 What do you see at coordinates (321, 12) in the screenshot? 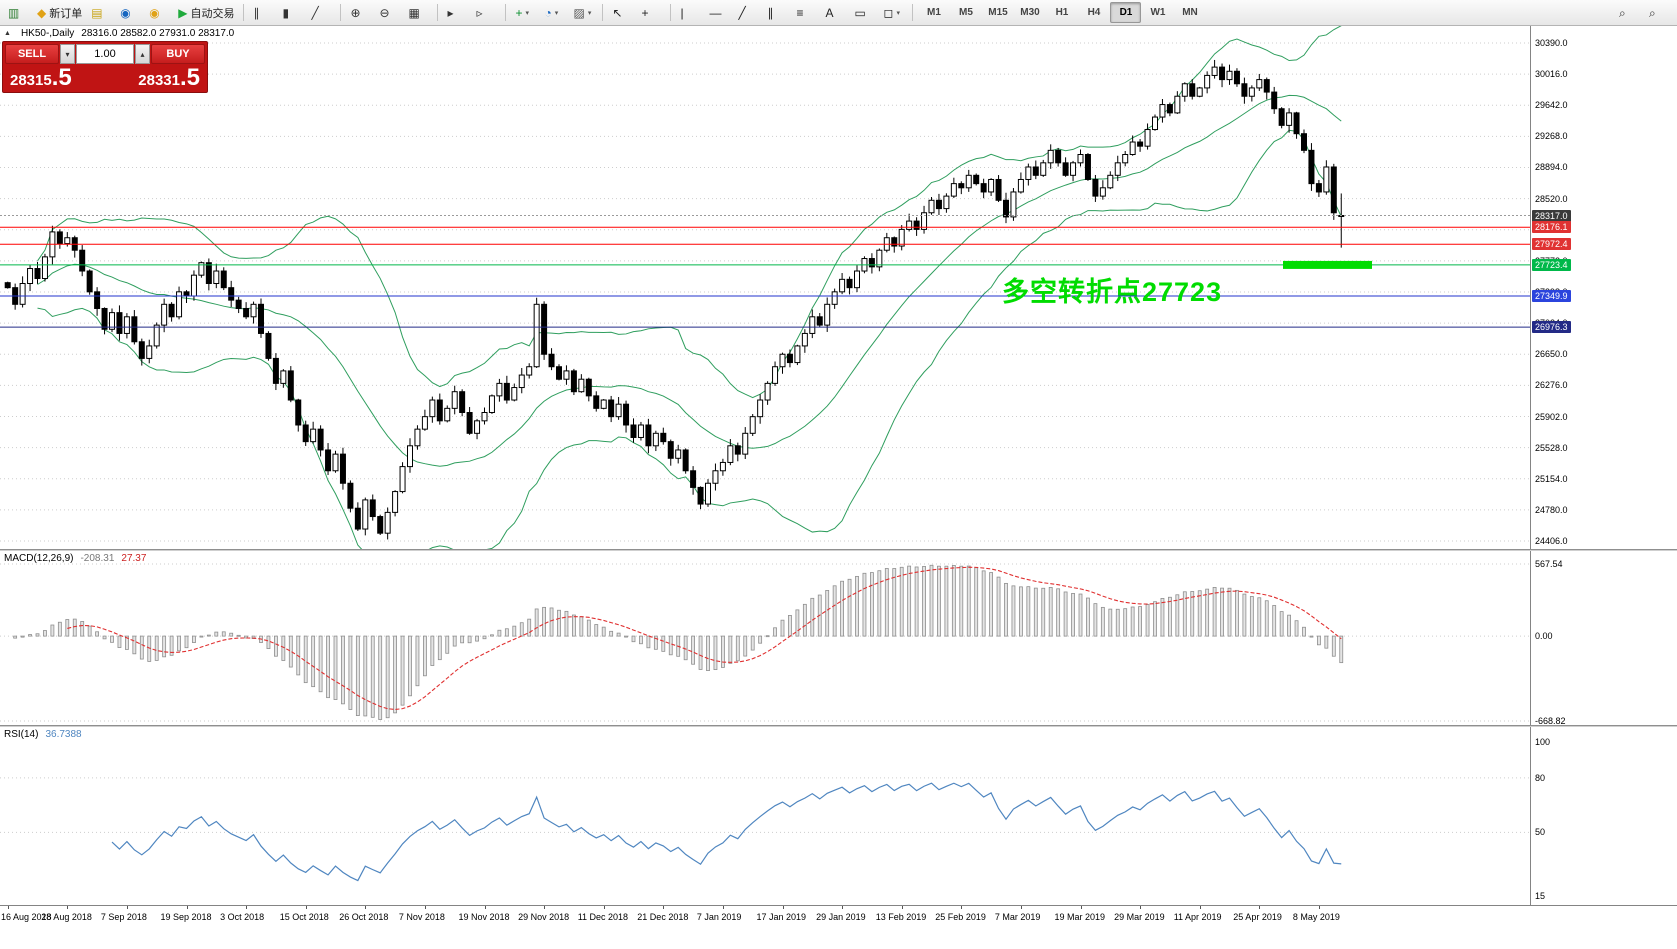
I see `line-chart-icon: ╱` at bounding box center [321, 12].